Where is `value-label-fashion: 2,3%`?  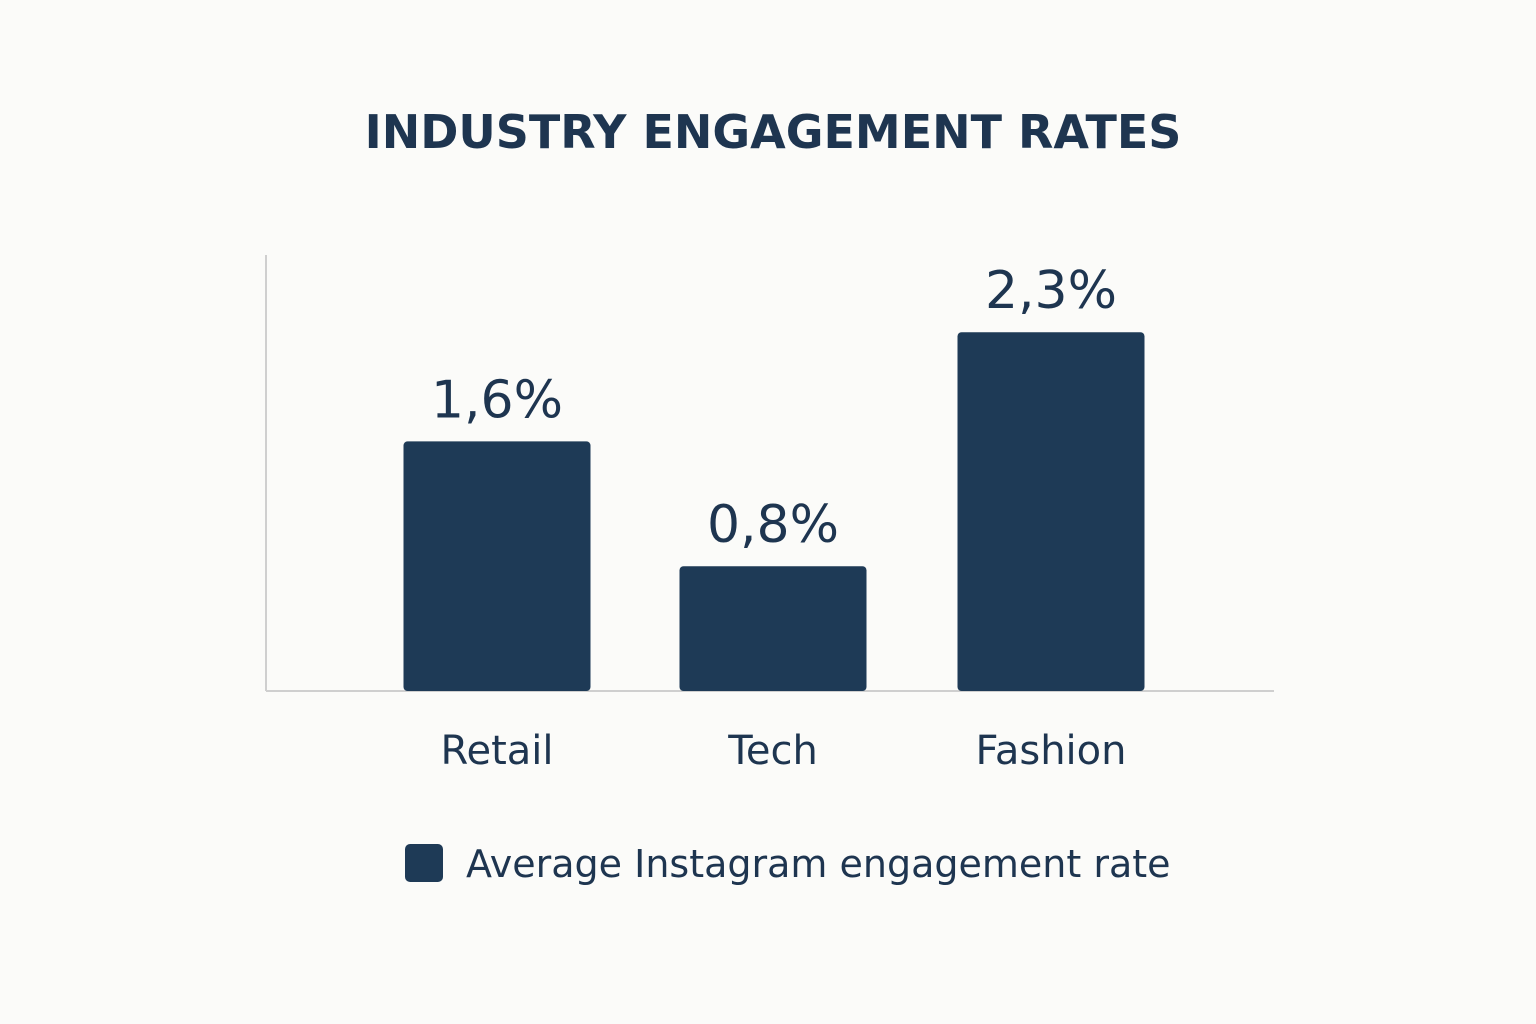 value-label-fashion: 2,3% is located at coordinates (1051, 291).